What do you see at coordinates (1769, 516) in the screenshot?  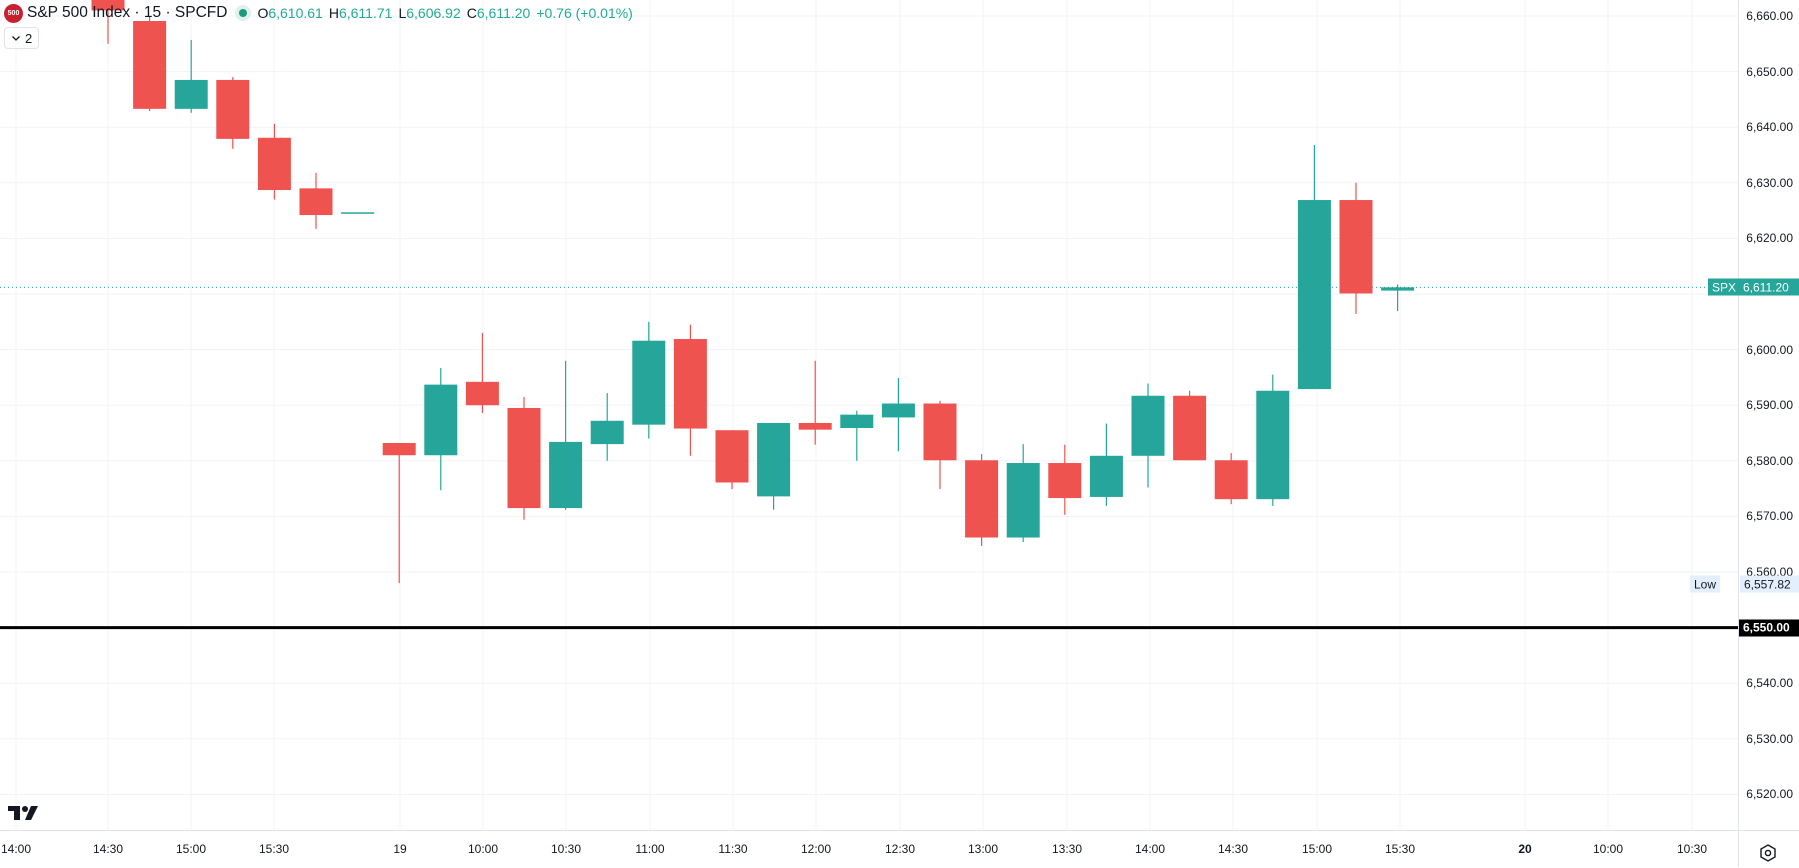 I see `price-tick-label: 6,570.00` at bounding box center [1769, 516].